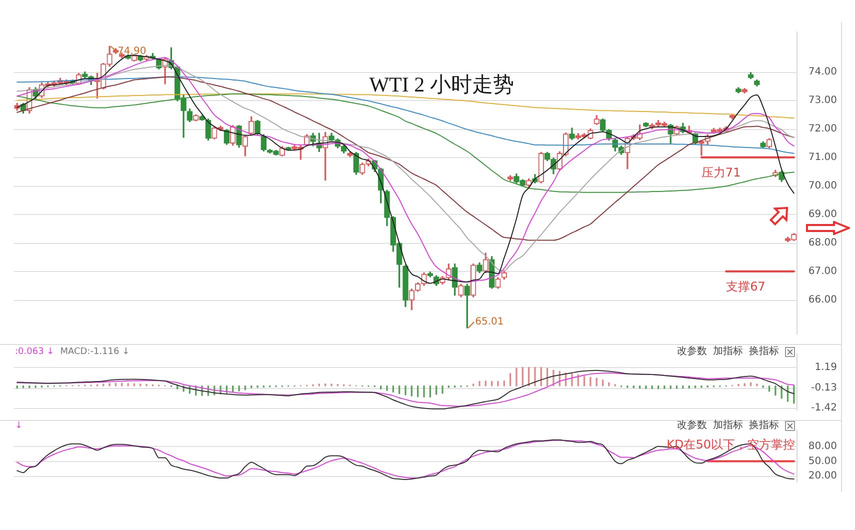 The image size is (855, 530). What do you see at coordinates (822, 461) in the screenshot?
I see `y-tick-label: 50.00` at bounding box center [822, 461].